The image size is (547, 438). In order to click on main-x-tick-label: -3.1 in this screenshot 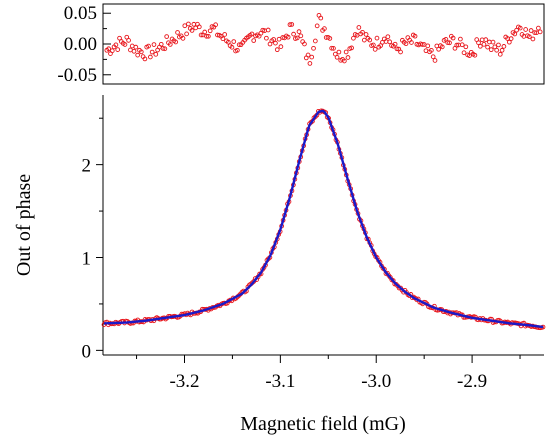, I will do `click(280, 381)`.